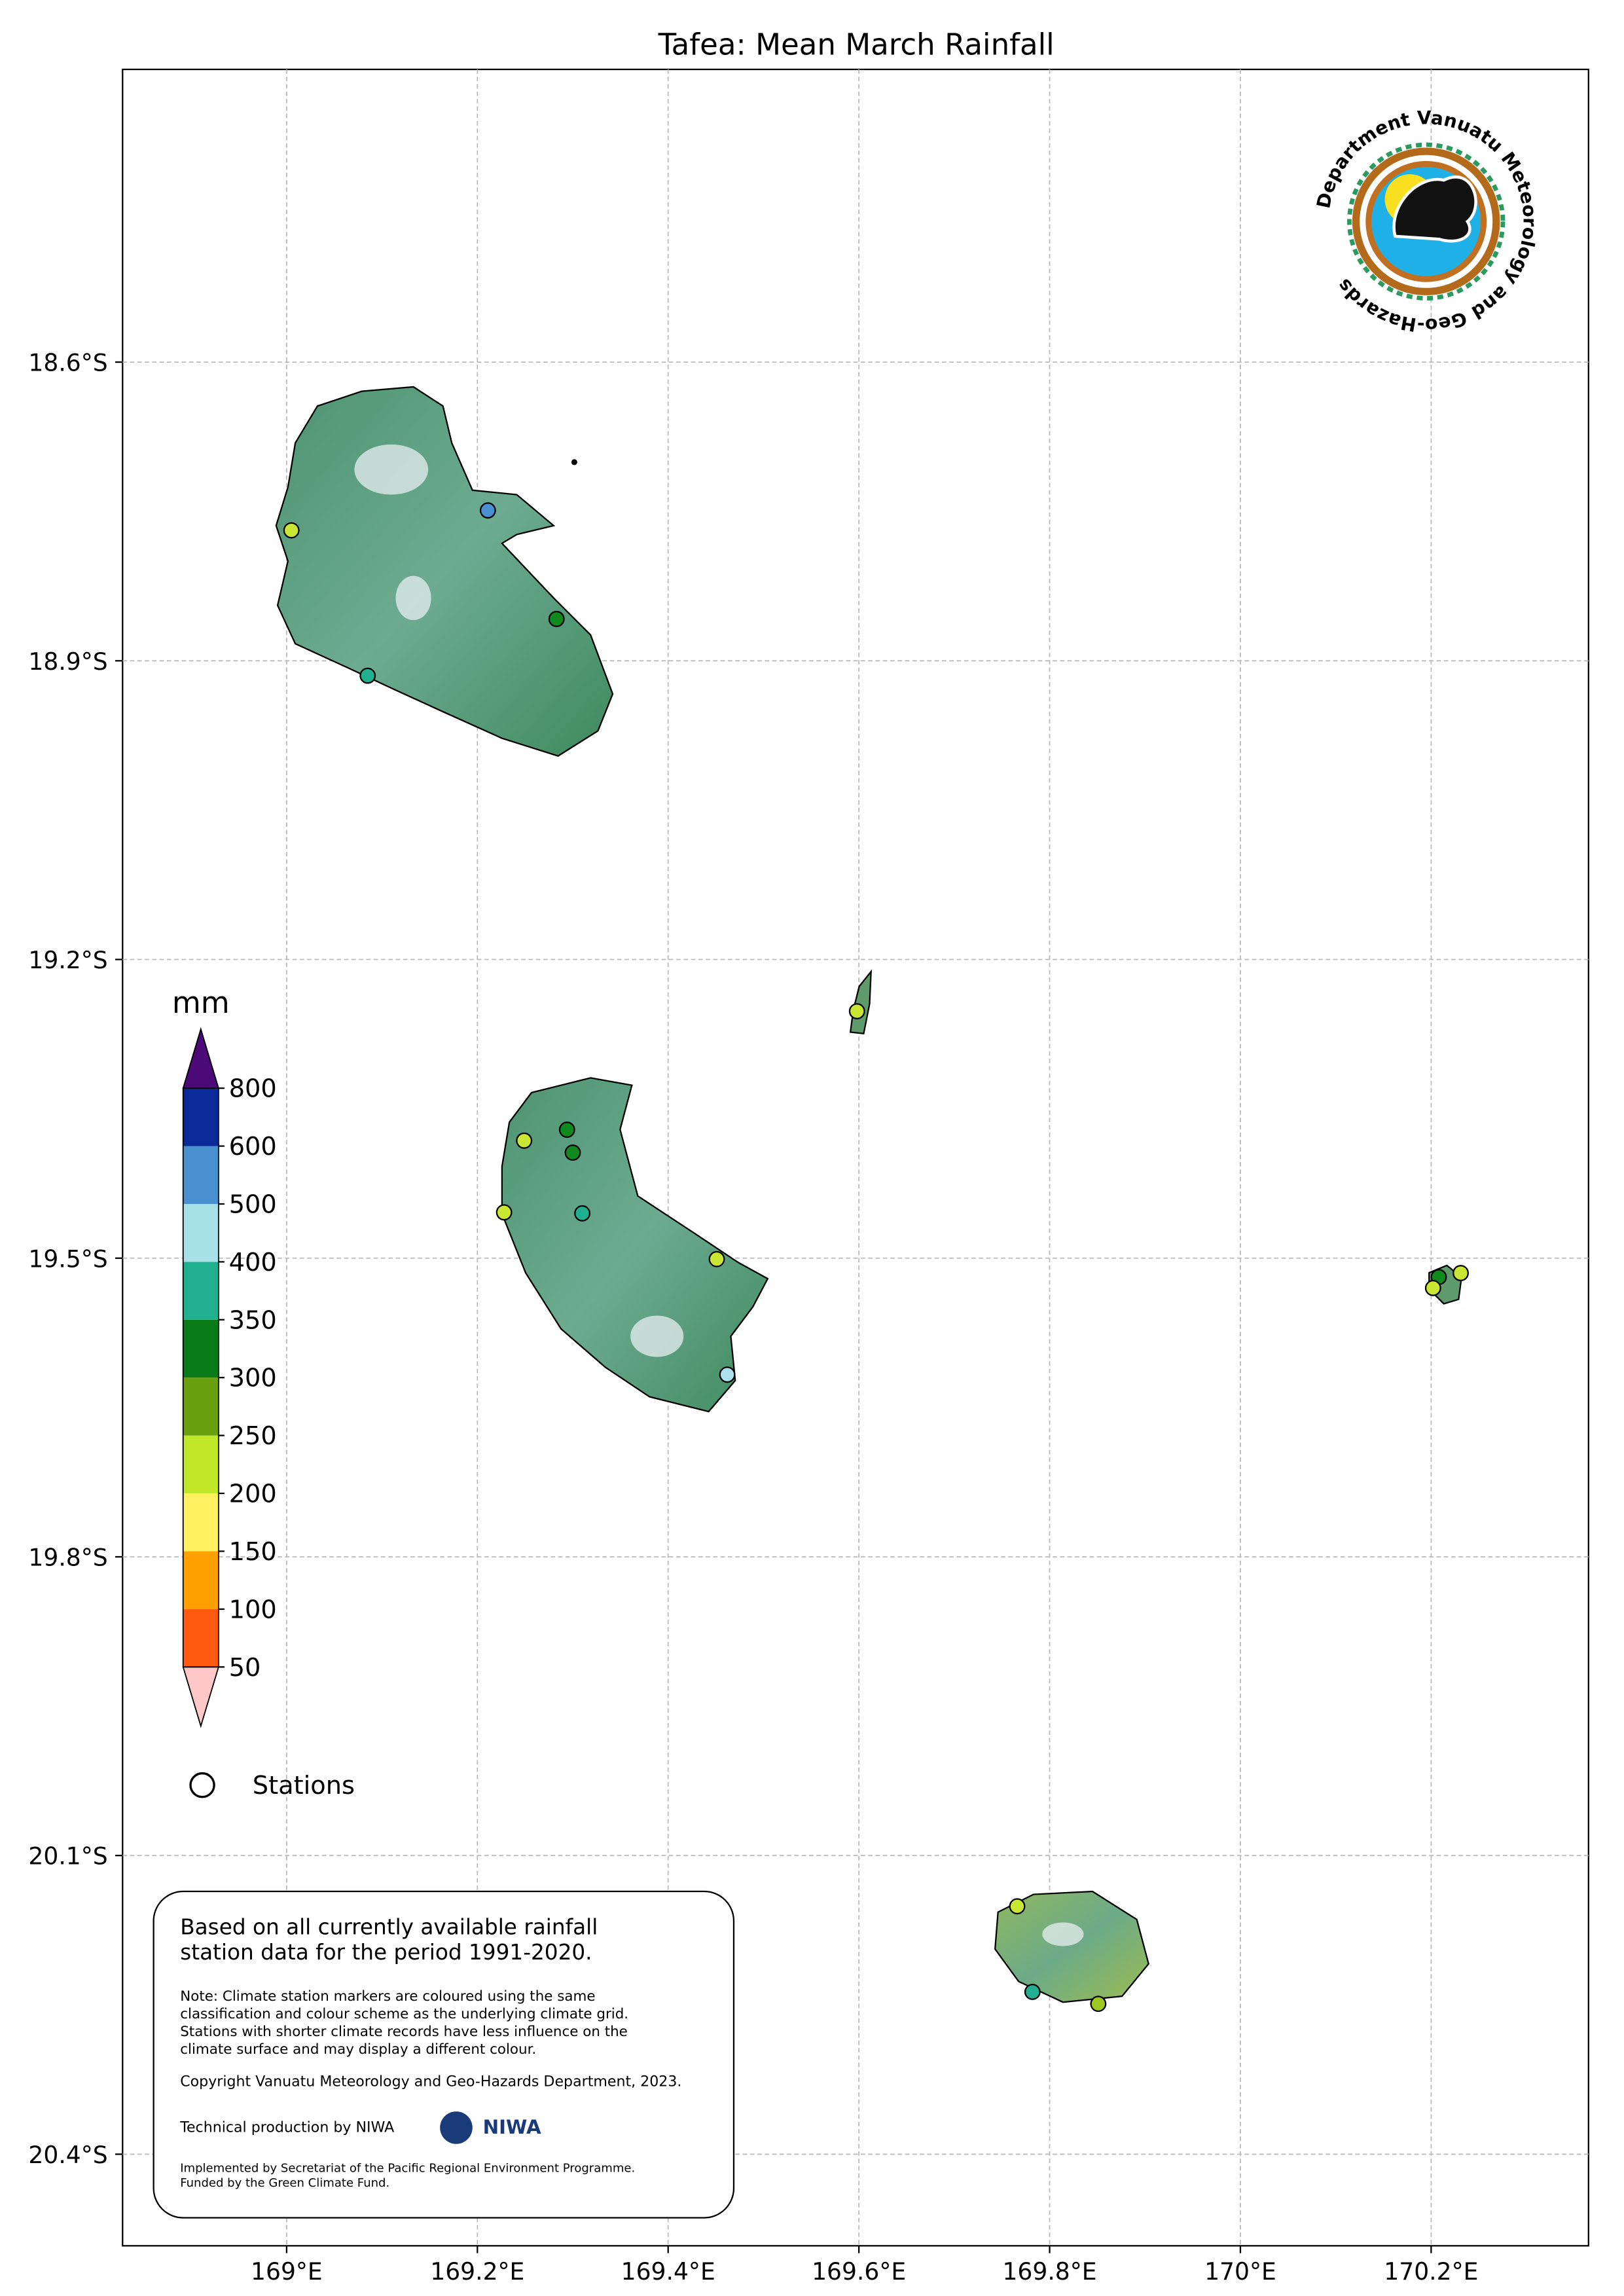 Image resolution: width=1624 pixels, height=2296 pixels. I want to click on colorbar-tick-label: 100, so click(253, 1609).